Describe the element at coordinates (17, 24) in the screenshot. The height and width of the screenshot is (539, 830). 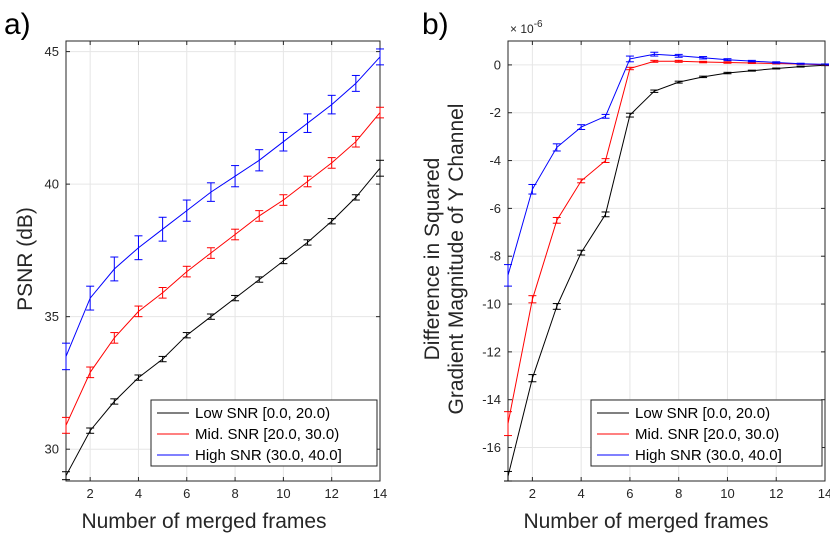
I see `panel-a-label: a)` at that location.